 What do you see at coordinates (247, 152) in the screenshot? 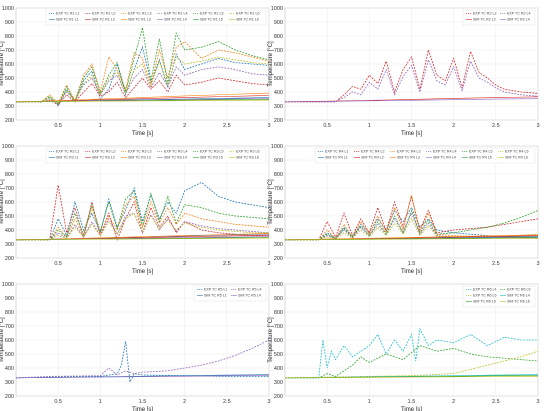
I see `legend-entry: EXP TC R3 L6` at bounding box center [247, 152].